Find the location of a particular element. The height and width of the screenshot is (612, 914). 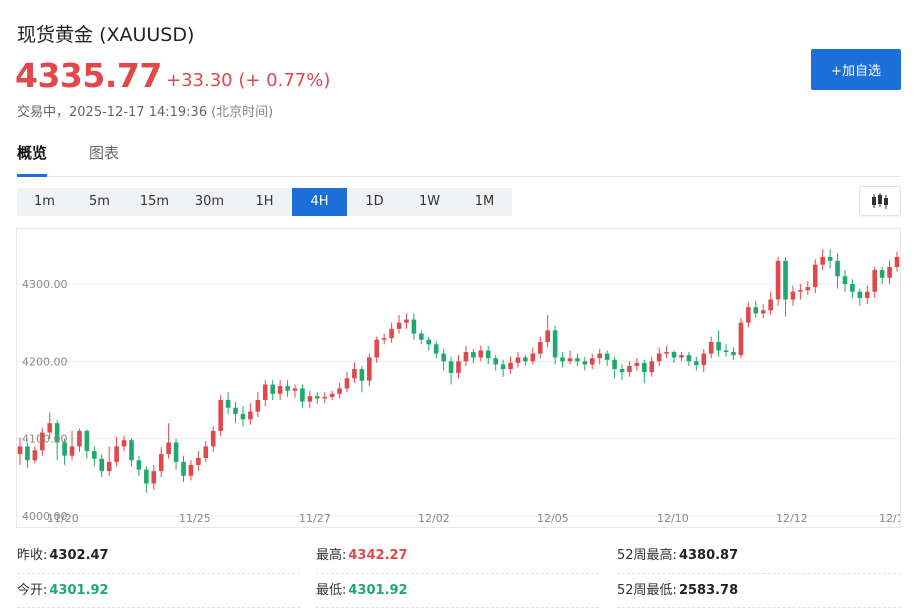

current-price: 4335.77 is located at coordinates (88, 75).